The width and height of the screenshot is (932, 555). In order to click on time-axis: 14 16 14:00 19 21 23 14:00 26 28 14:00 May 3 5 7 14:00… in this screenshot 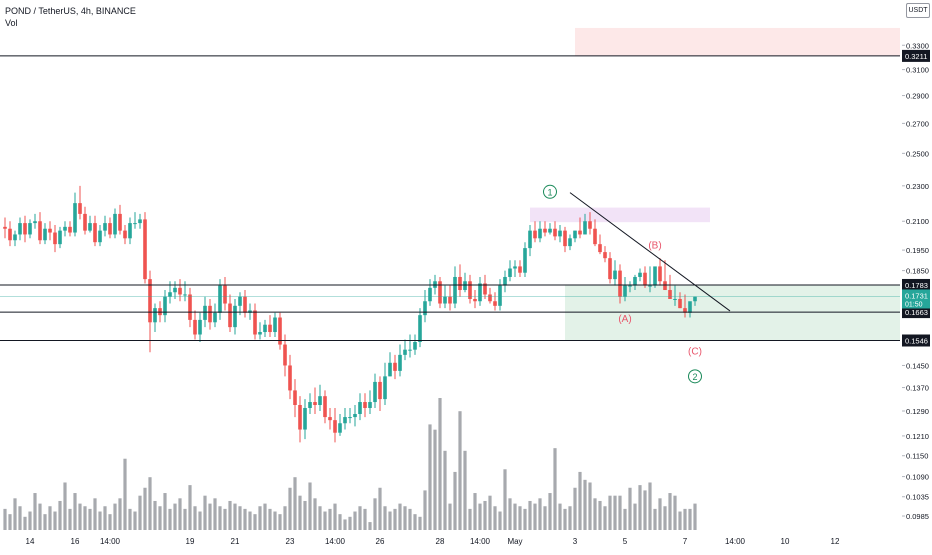, I will do `click(433, 541)`.